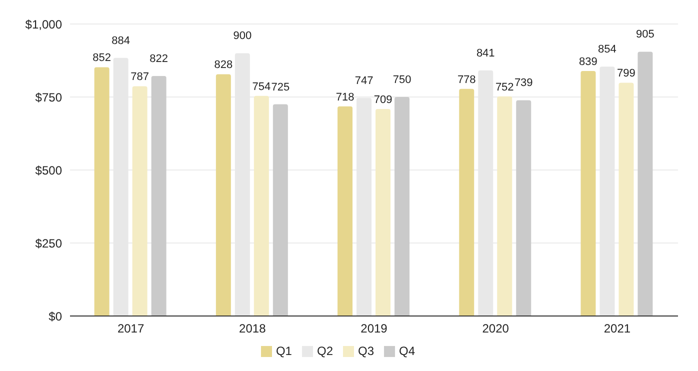  What do you see at coordinates (223, 65) in the screenshot?
I see `data-label: 828` at bounding box center [223, 65].